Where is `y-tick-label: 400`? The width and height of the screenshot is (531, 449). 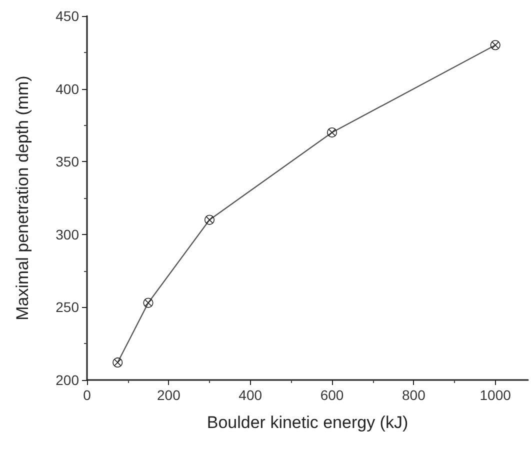
y-tick-label: 400 is located at coordinates (68, 88).